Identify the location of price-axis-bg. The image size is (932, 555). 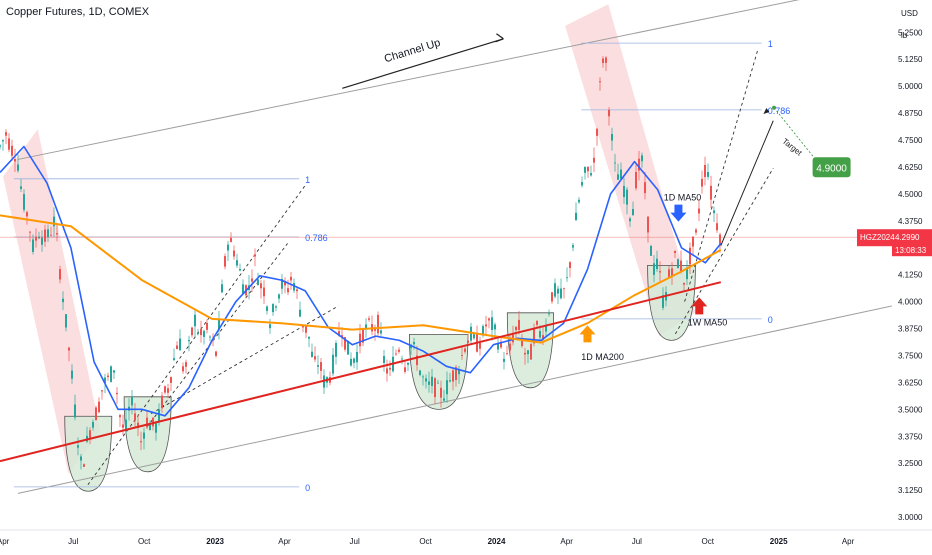
(912, 275).